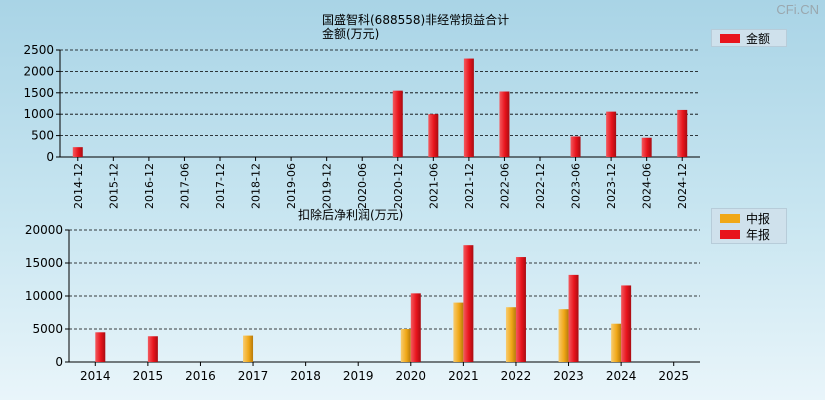 The image size is (825, 400). What do you see at coordinates (47, 329) in the screenshot?
I see `y-tick-label: 5000` at bounding box center [47, 329].